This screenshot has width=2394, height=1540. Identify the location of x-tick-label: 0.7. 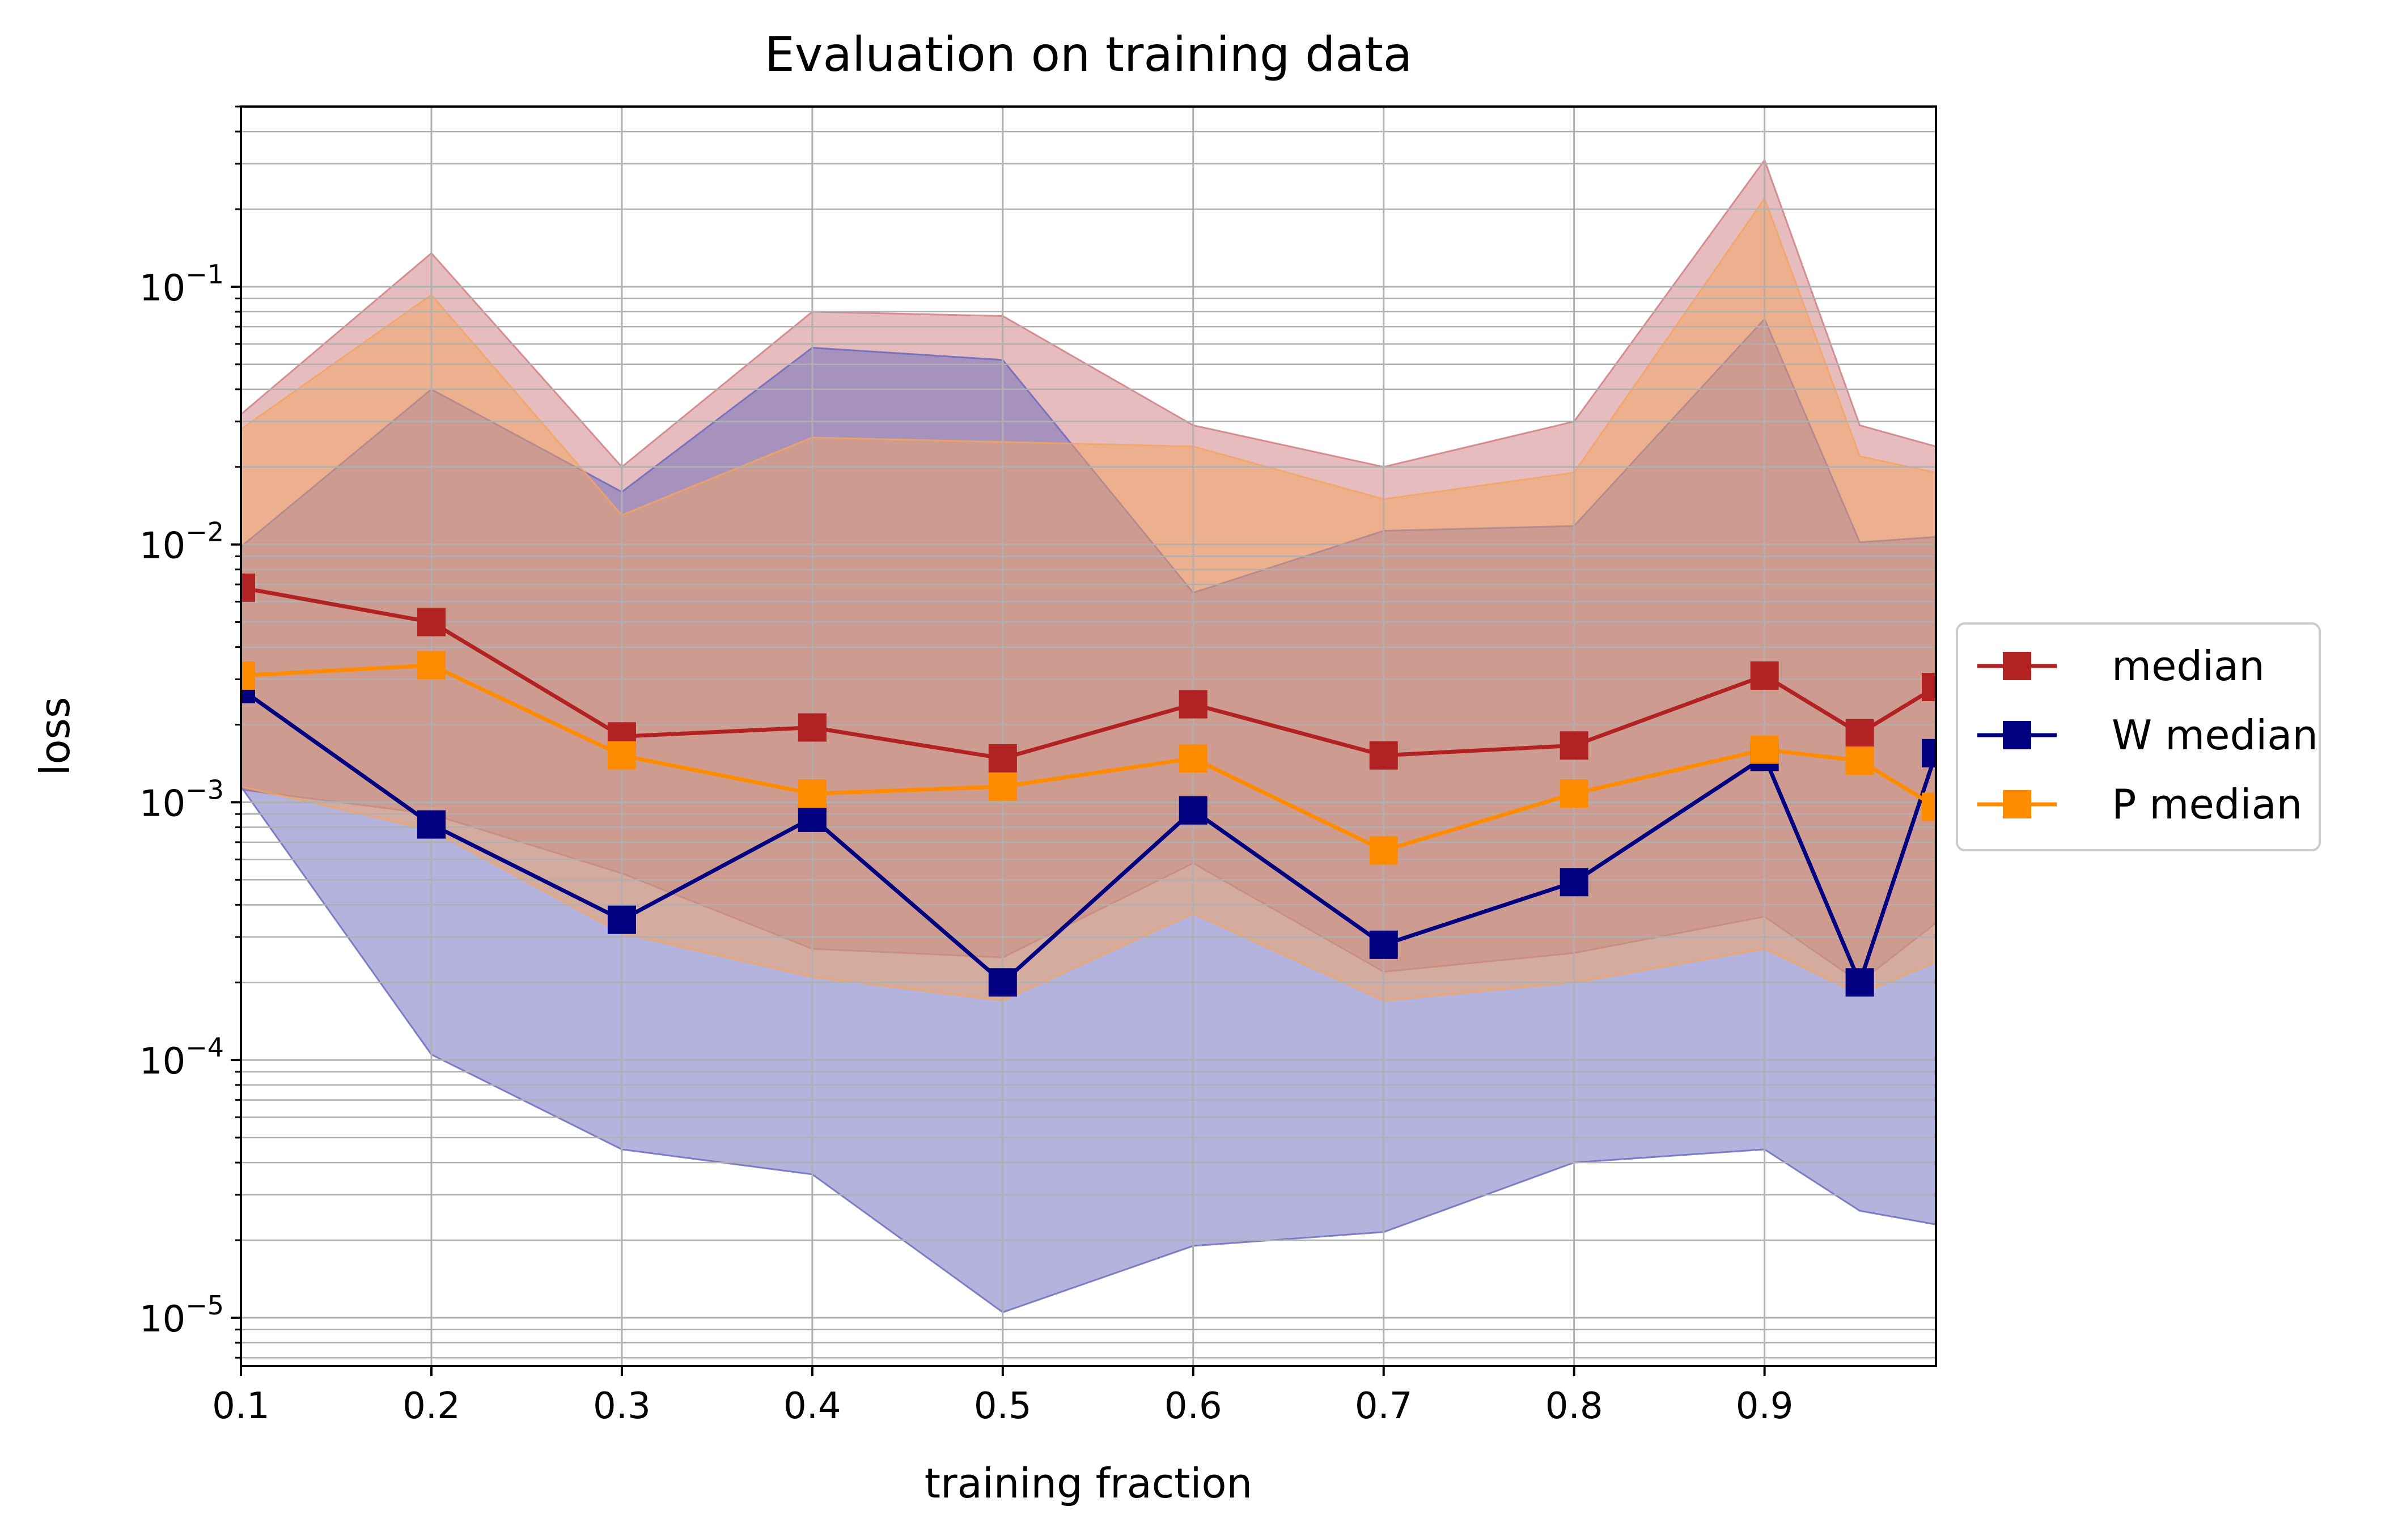
(1384, 1406).